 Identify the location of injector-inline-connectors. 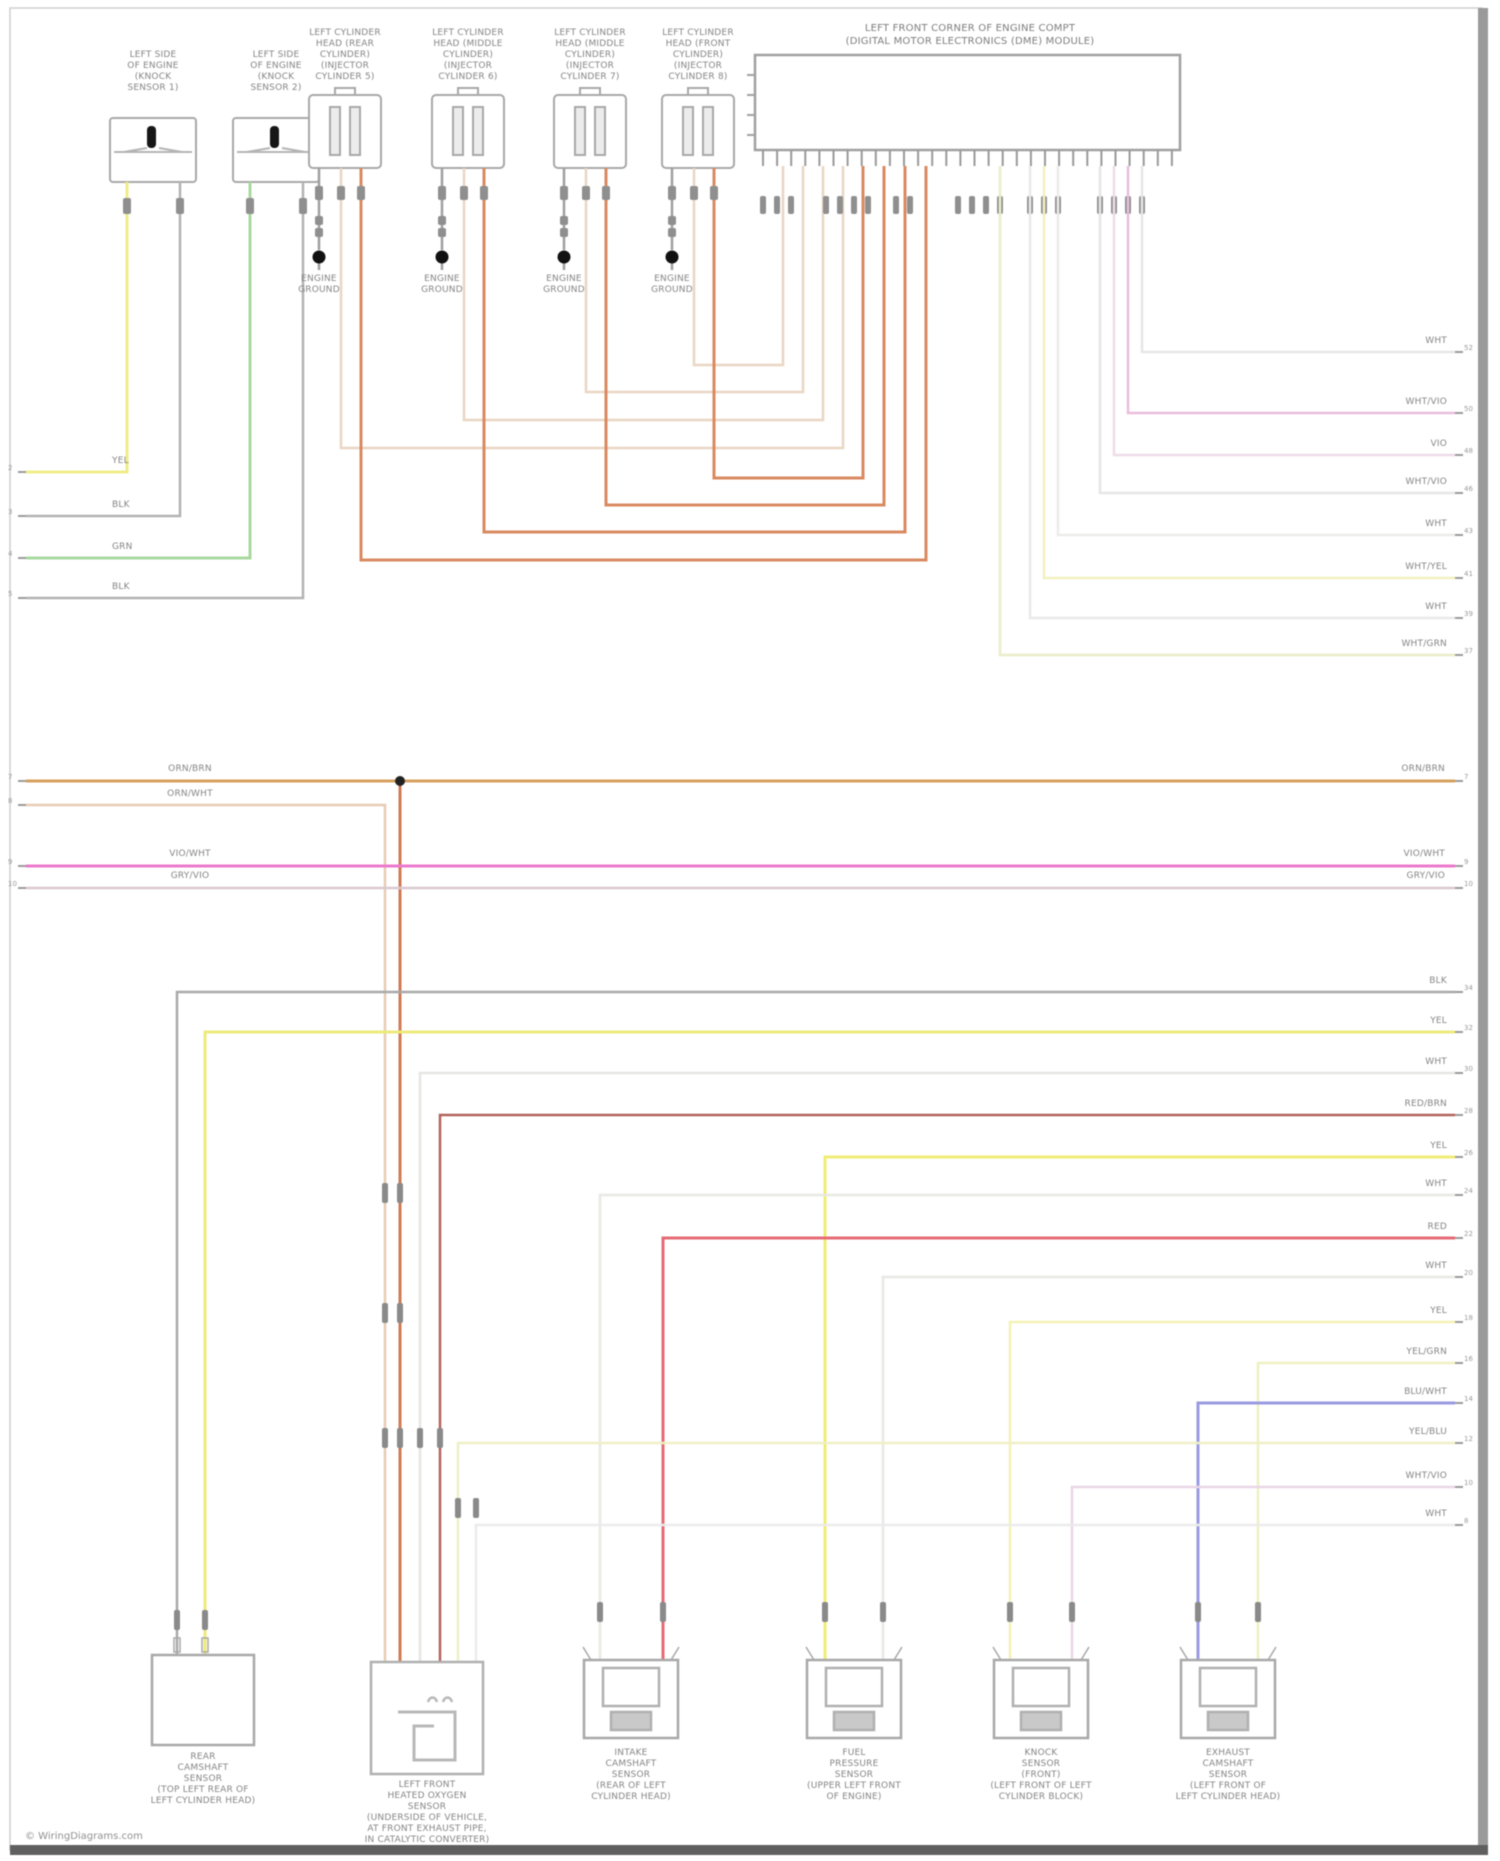
(516, 211).